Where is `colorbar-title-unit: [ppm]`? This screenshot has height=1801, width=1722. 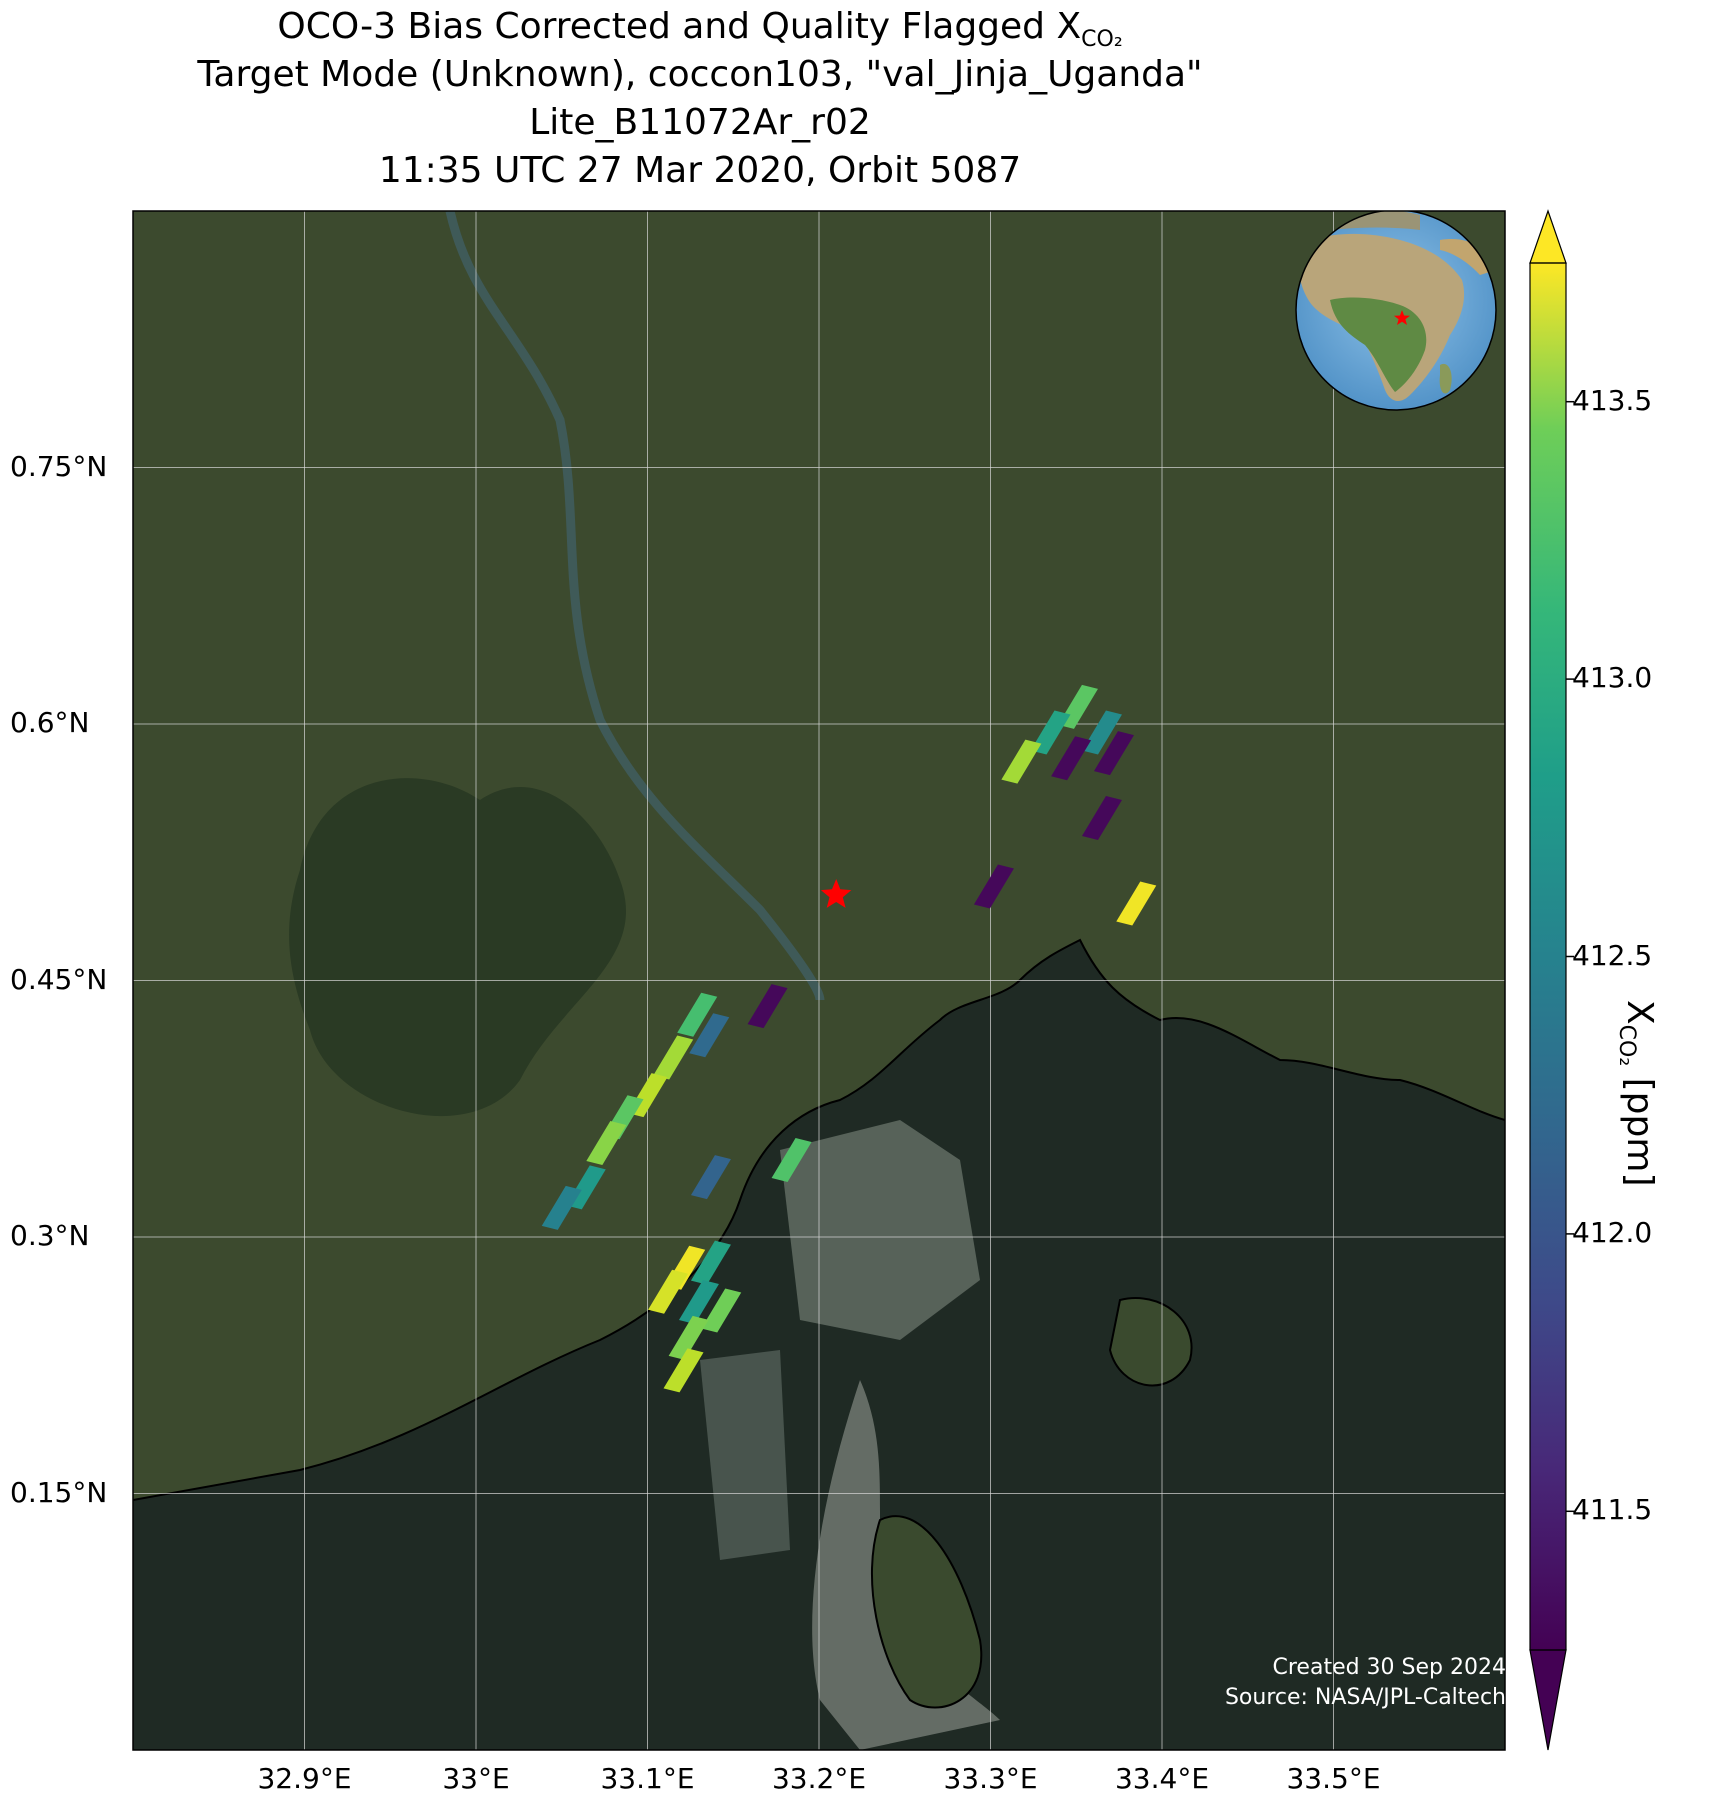 colorbar-title-unit: [ppm] is located at coordinates (1639, 1132).